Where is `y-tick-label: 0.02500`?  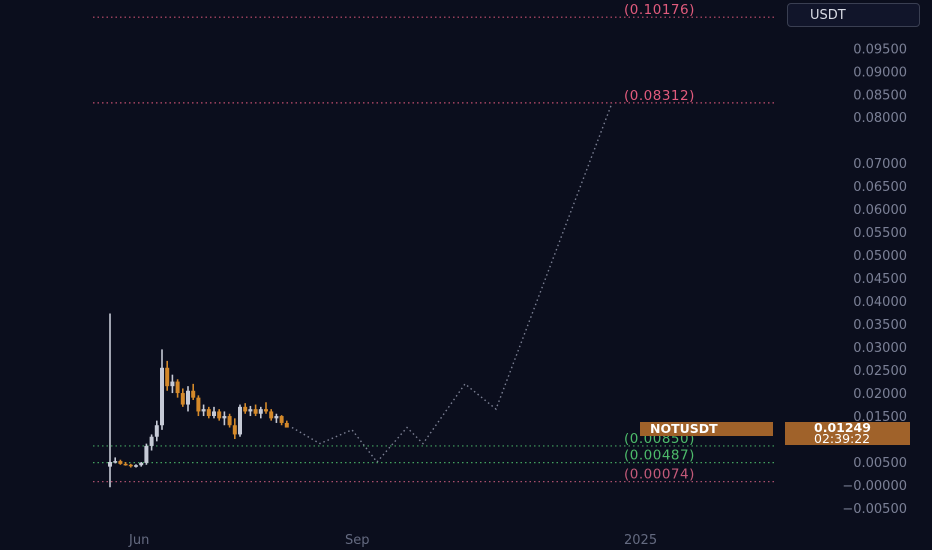
y-tick-label: 0.02500 is located at coordinates (880, 371).